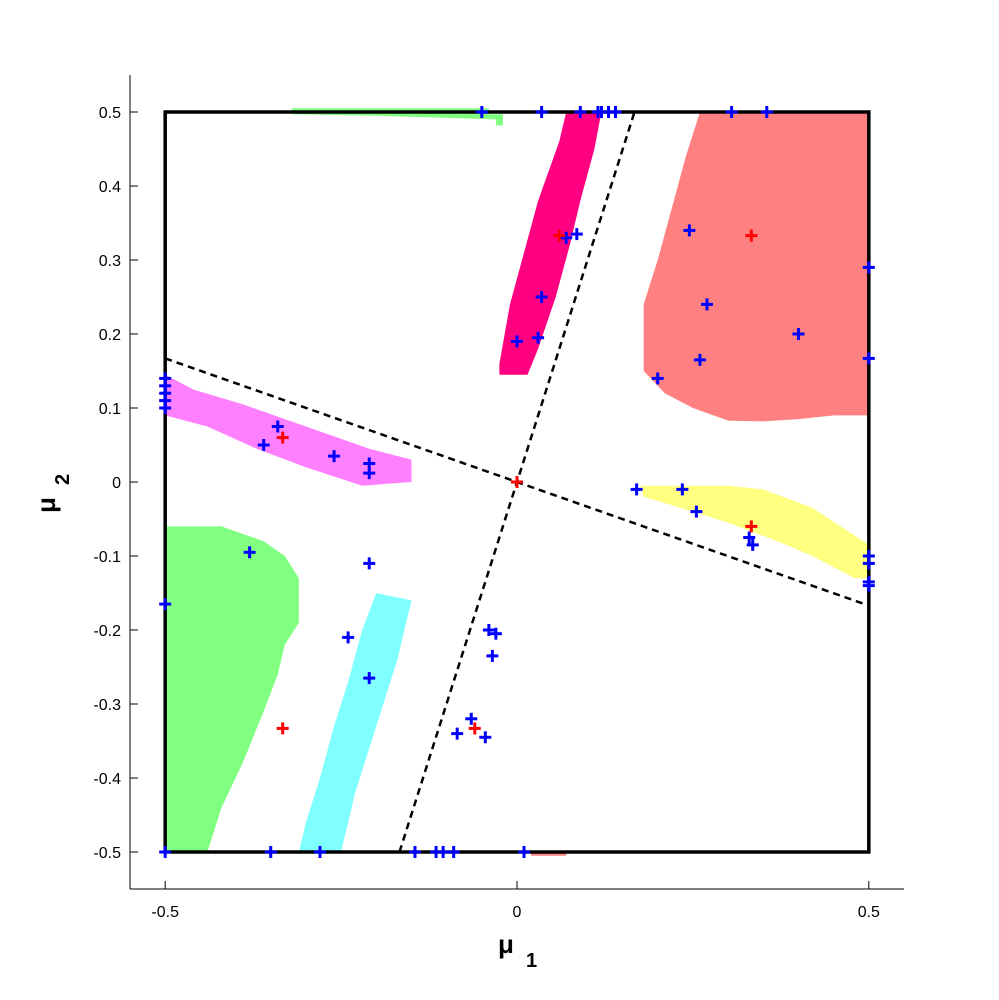 This screenshot has width=999, height=1000. I want to click on y-tick-label: -0.4, so click(107, 779).